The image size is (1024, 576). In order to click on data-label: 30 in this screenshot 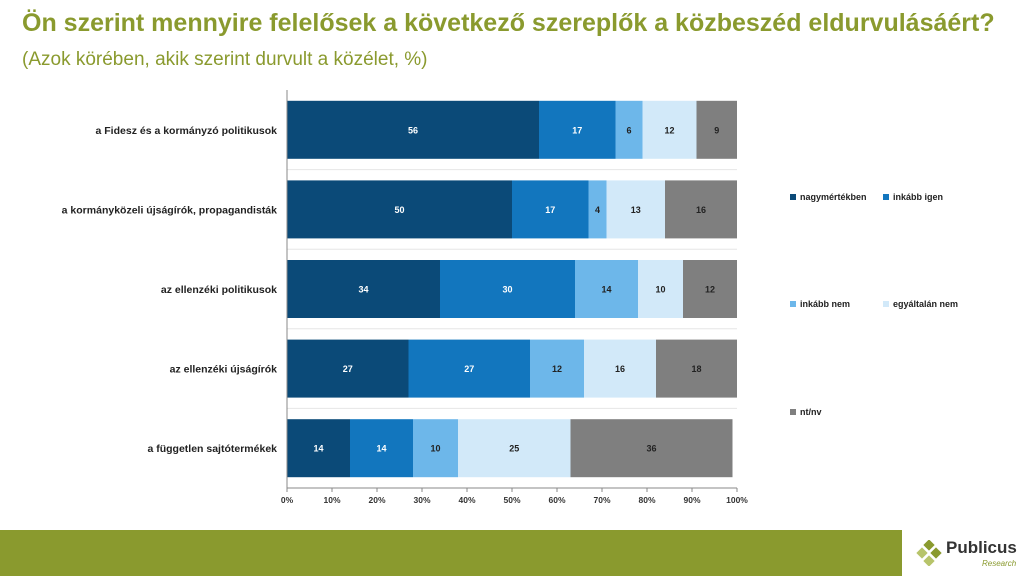, I will do `click(507, 290)`.